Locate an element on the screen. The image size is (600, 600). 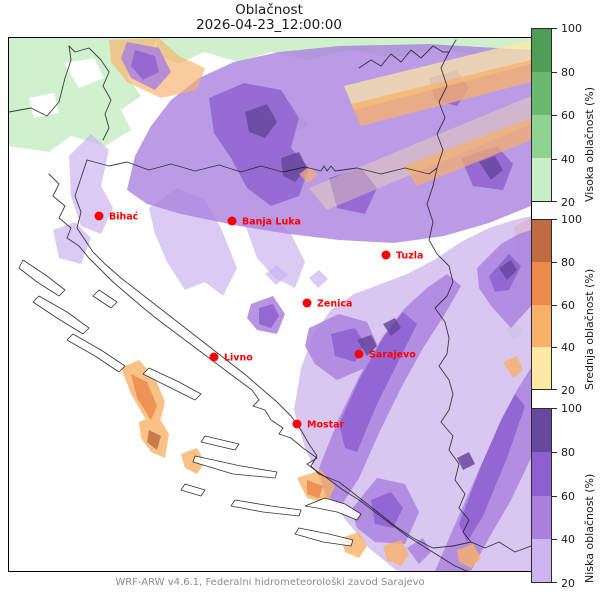
mid-cloud-coastal-dark is located at coordinates (154, 440).